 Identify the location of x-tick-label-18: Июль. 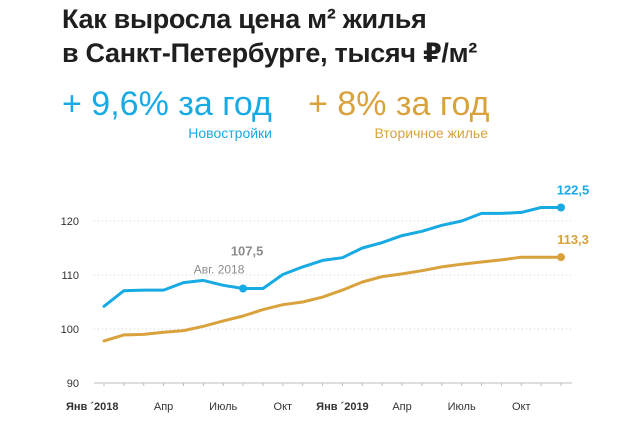
(462, 407).